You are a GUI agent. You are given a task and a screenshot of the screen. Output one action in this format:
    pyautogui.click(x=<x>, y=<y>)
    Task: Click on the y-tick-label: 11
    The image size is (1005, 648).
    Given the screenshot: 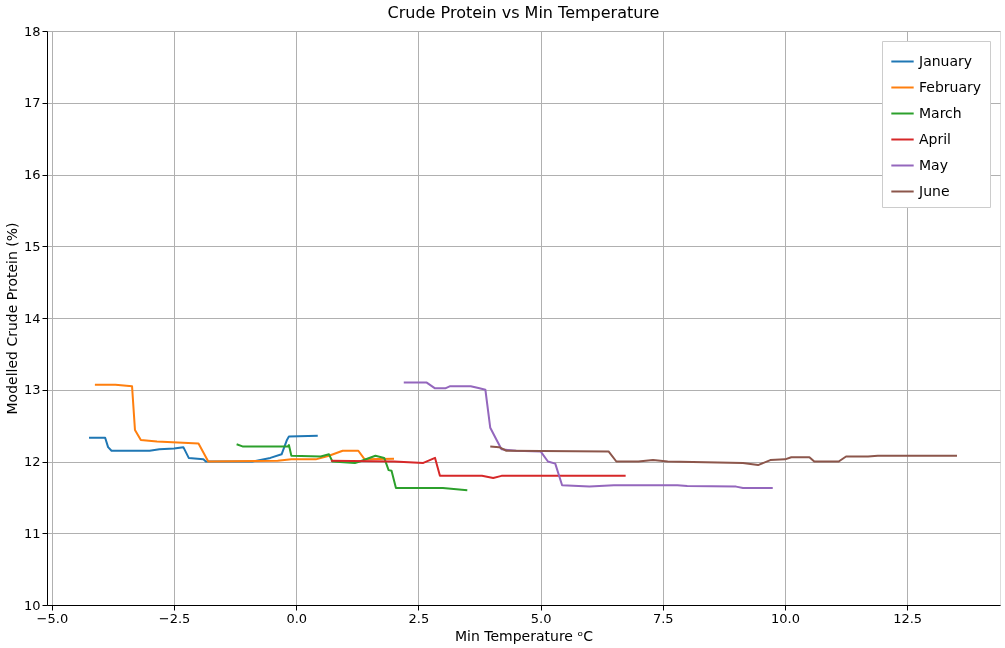 What is the action you would take?
    pyautogui.click(x=32, y=533)
    